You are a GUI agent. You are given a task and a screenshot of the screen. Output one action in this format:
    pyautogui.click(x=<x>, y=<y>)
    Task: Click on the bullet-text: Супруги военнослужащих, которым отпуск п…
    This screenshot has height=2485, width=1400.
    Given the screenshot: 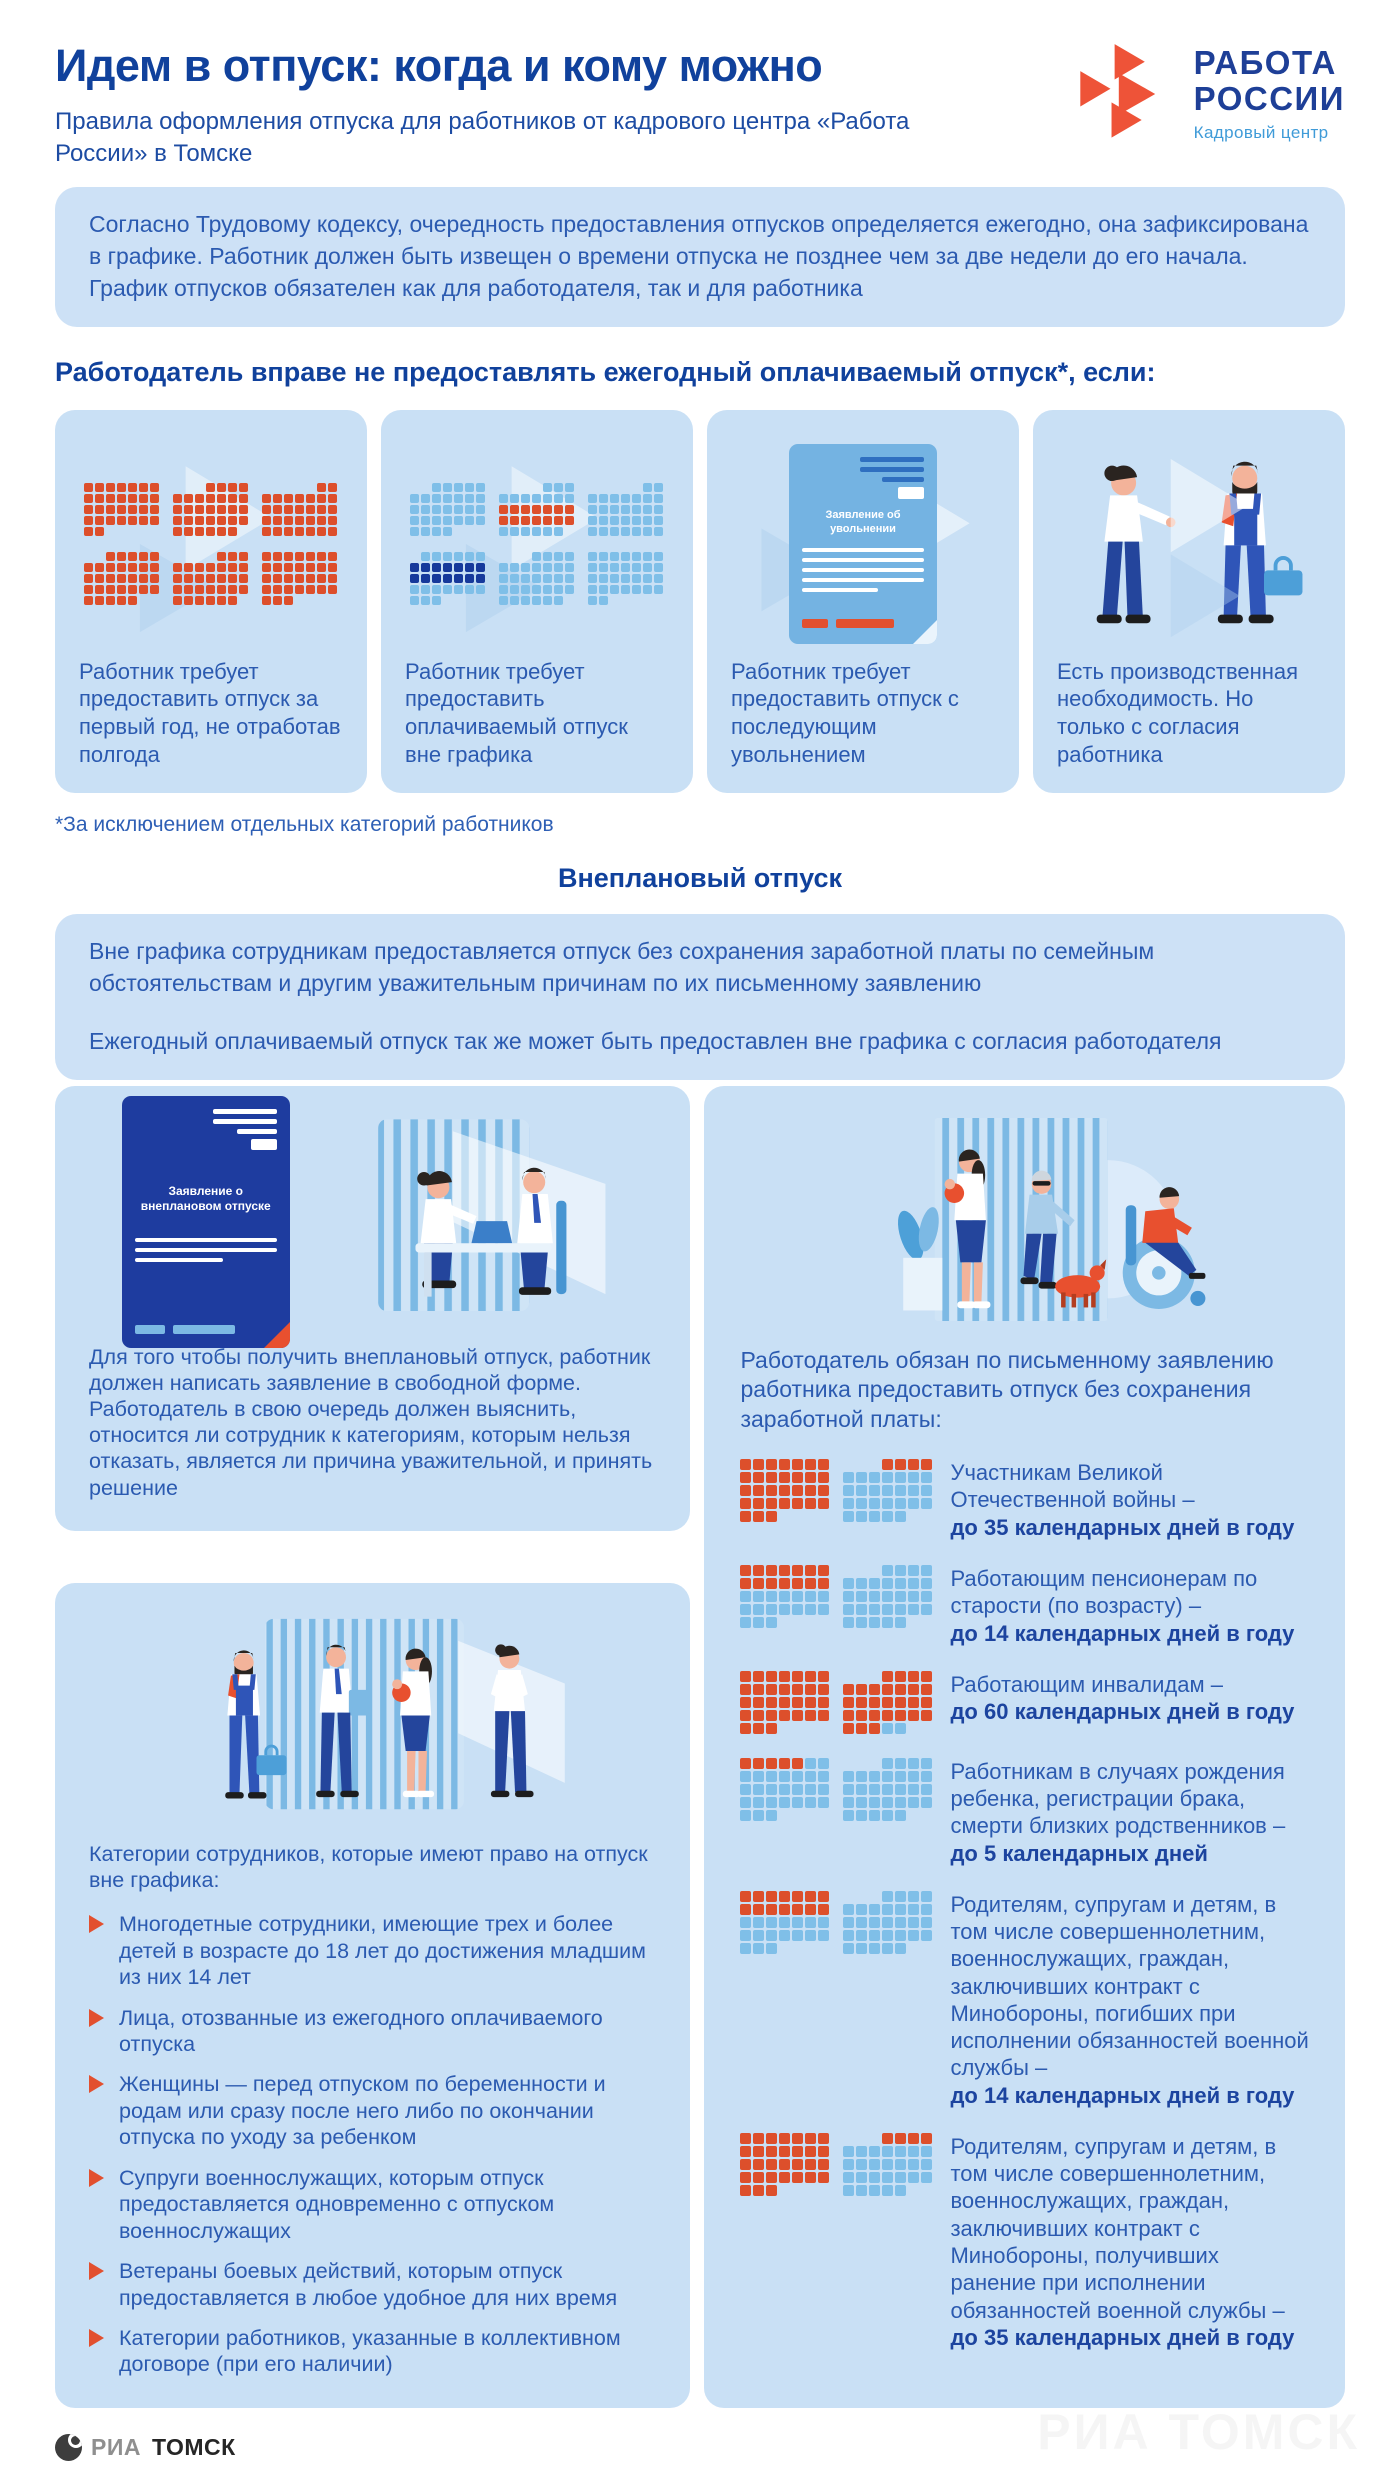 What is the action you would take?
    pyautogui.click(x=337, y=2204)
    